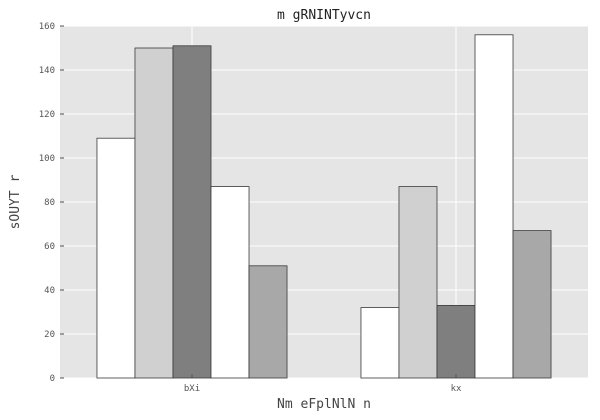 The width and height of the screenshot is (600, 420). Describe the element at coordinates (324, 404) in the screenshot. I see `x-axis-label: Nm eFplNlN n` at that location.